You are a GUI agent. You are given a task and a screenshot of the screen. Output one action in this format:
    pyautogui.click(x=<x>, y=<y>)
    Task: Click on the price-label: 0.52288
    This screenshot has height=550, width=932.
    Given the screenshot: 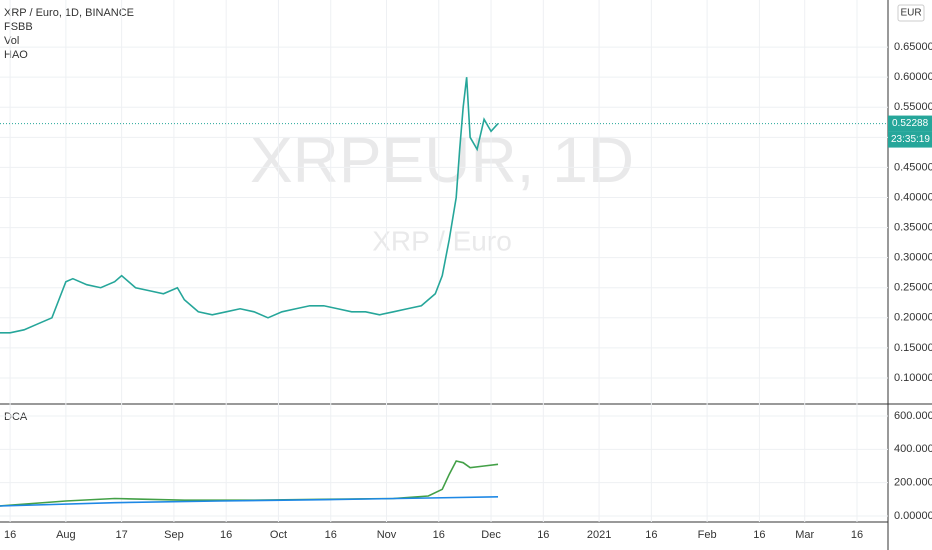 What is the action you would take?
    pyautogui.click(x=910, y=123)
    